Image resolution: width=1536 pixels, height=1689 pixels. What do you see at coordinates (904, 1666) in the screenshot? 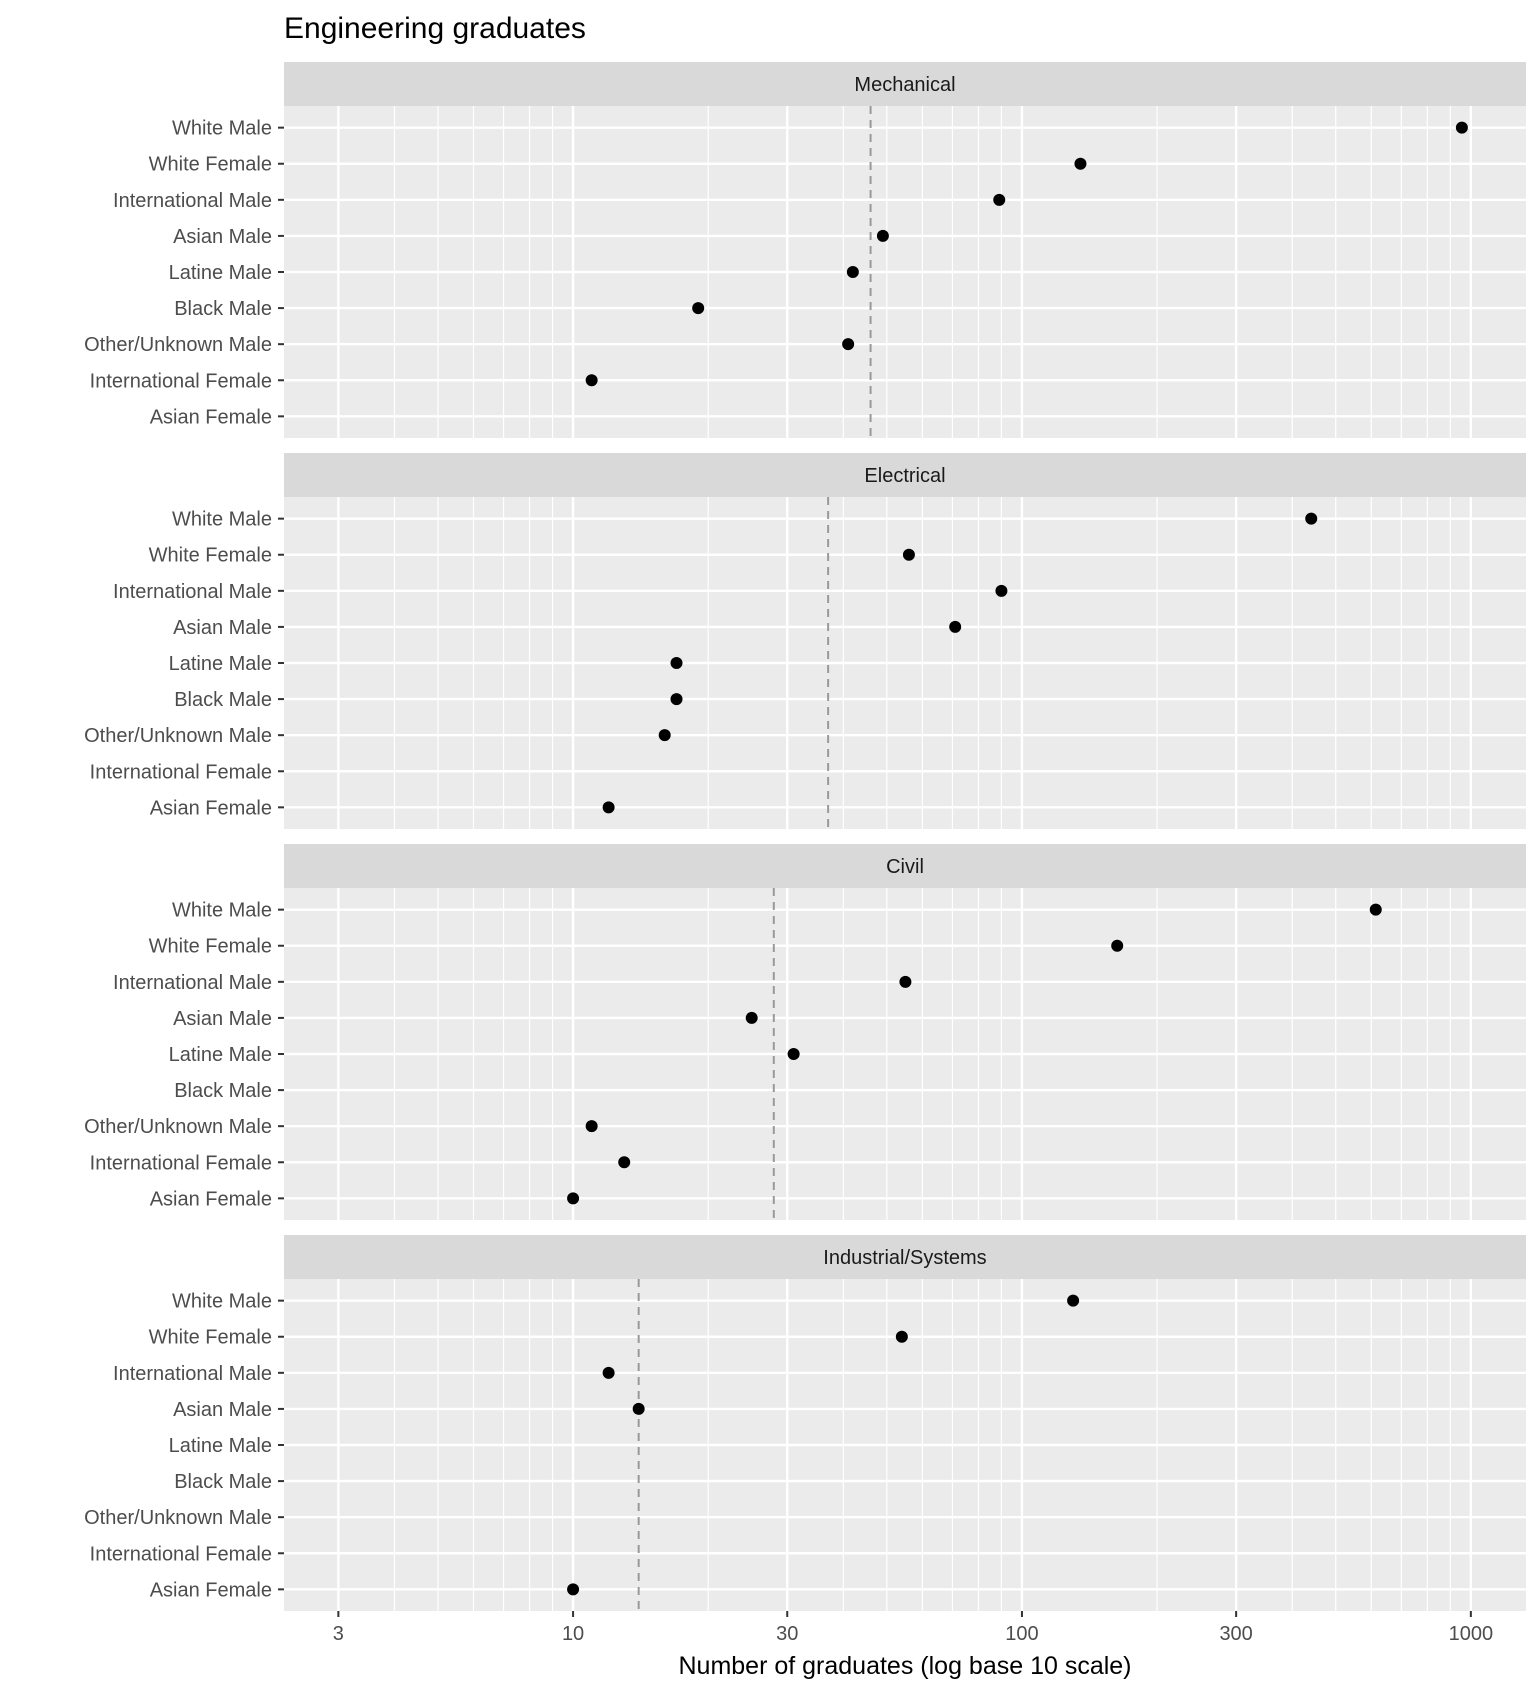
I see `x-axis-label: Number of graduates (log base 10 scale)` at bounding box center [904, 1666].